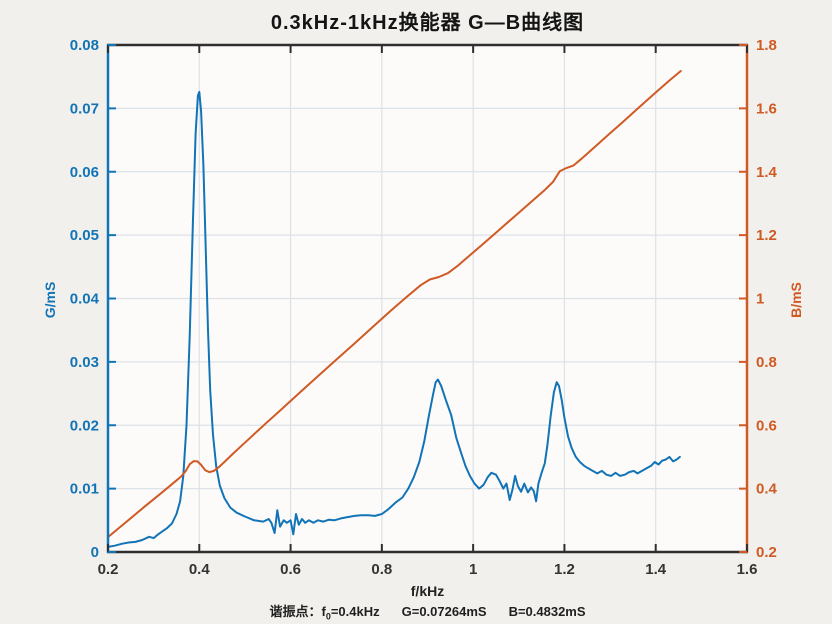 This screenshot has height=624, width=832. What do you see at coordinates (766, 552) in the screenshot?
I see `y-right-tick-label: 0.2` at bounding box center [766, 552].